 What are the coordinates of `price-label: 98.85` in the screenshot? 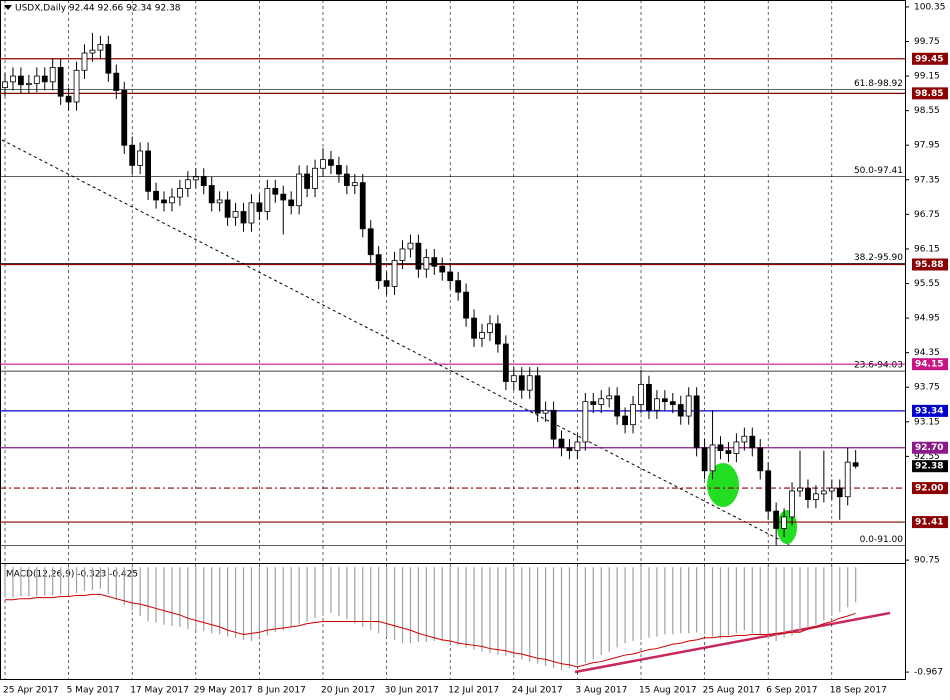 It's located at (929, 94).